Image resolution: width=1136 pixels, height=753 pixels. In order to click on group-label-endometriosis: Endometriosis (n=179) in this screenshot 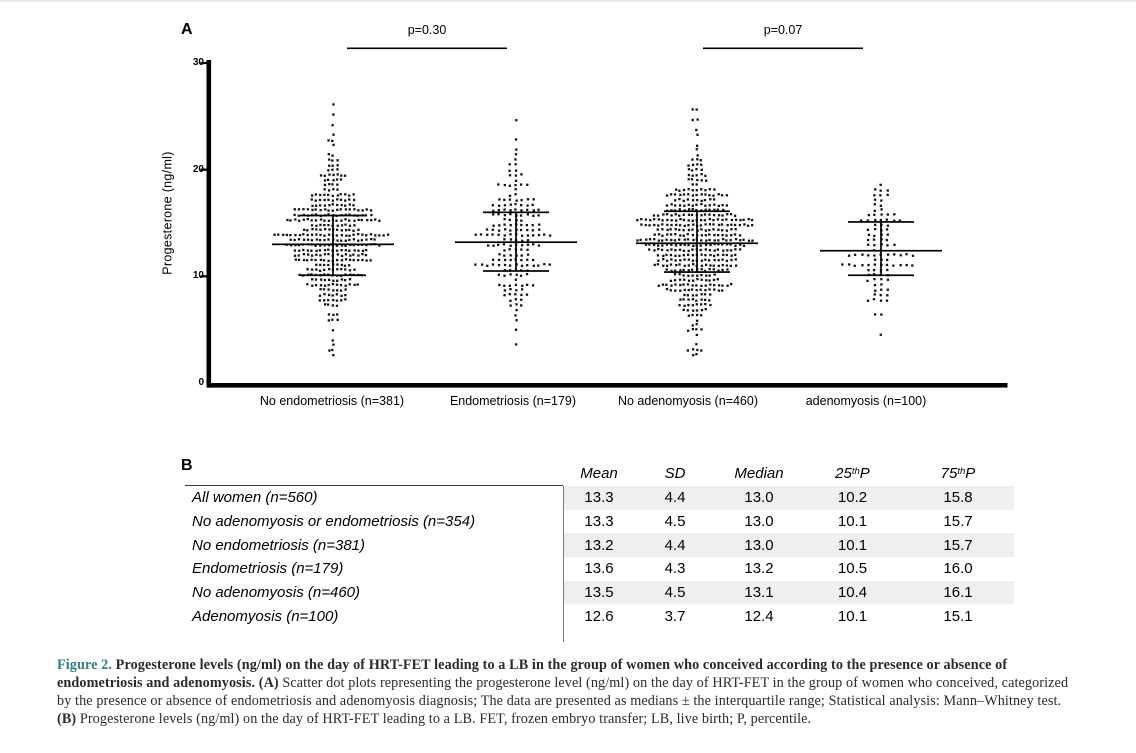, I will do `click(513, 401)`.